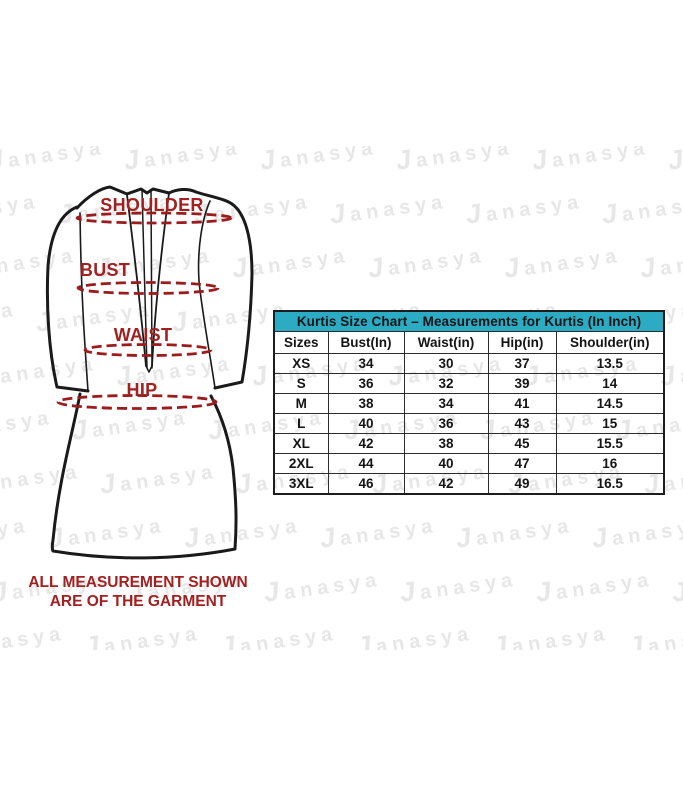 The height and width of the screenshot is (800, 683). I want to click on kurti-left-sleeve-outline, so click(67, 299).